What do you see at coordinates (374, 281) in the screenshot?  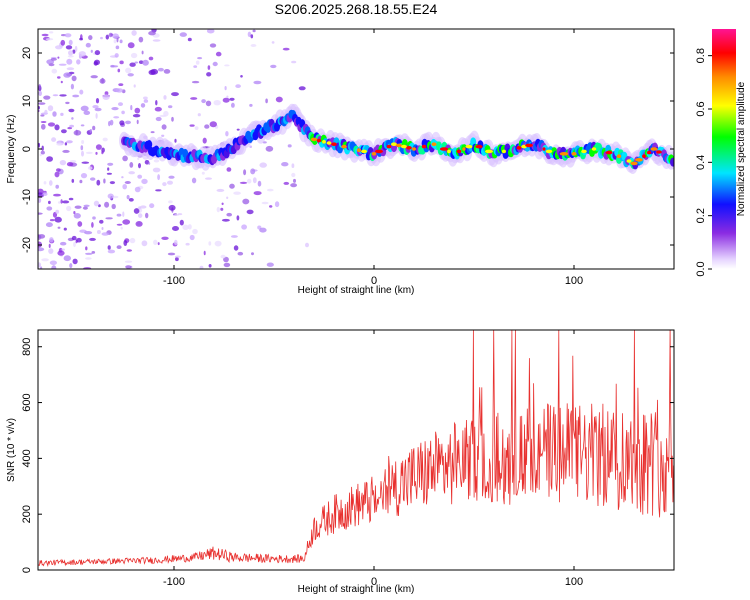 I see `x-tick-label: 0` at bounding box center [374, 281].